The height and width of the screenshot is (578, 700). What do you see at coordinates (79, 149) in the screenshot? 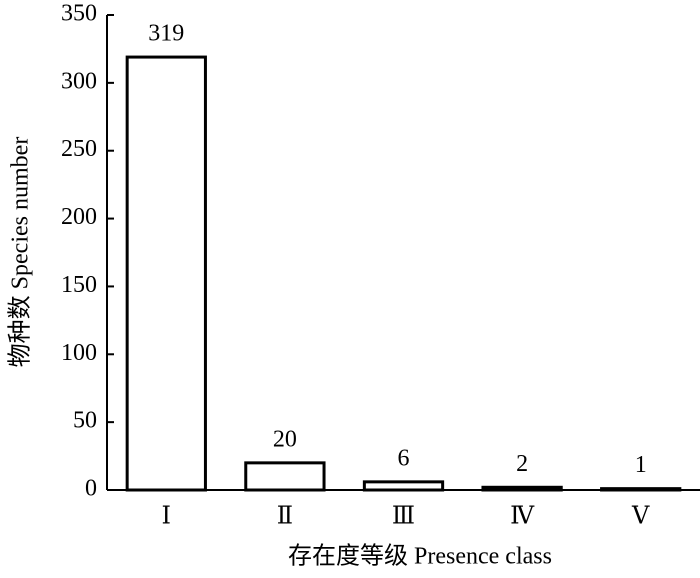
I see `y-tick-label: 250` at bounding box center [79, 149].